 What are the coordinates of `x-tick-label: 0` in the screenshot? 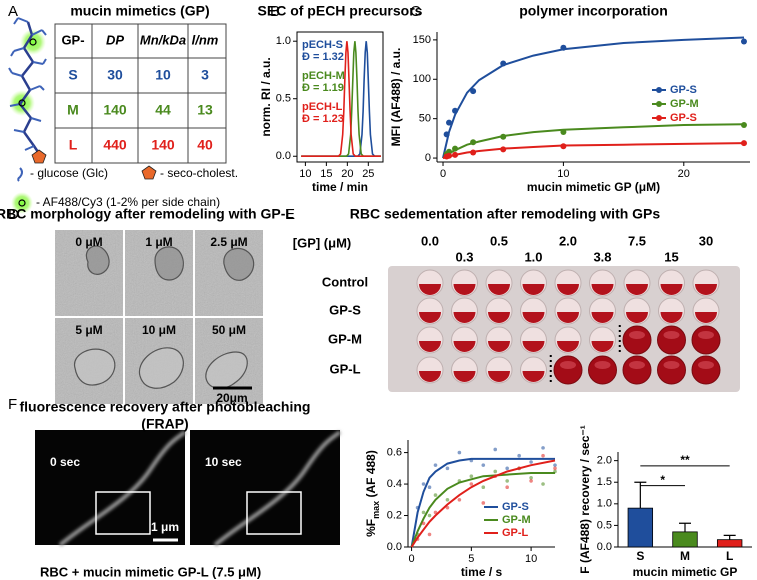 It's located at (443, 174).